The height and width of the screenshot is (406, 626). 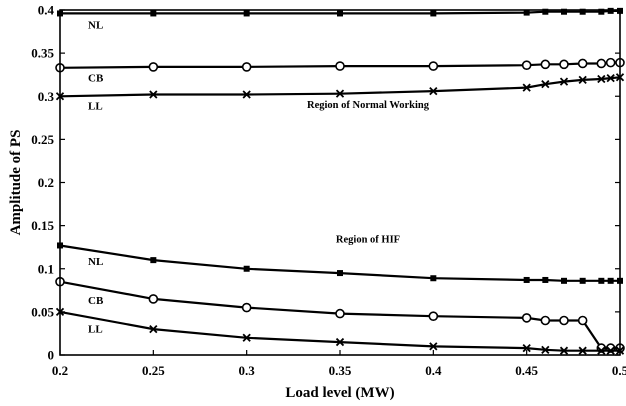 What do you see at coordinates (433, 370) in the screenshot?
I see `x-tick-label: 0.4` at bounding box center [433, 370].